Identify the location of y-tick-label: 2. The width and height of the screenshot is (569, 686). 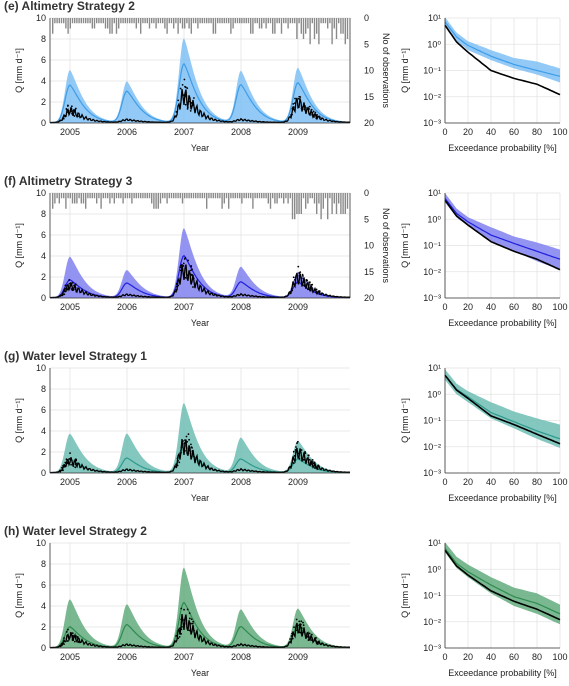
(43, 452).